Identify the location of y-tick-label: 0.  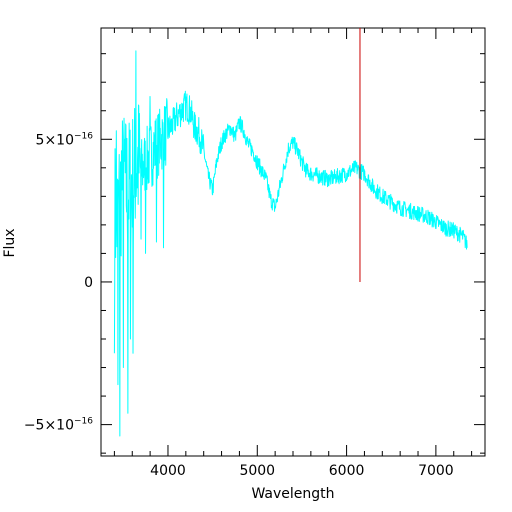
(88, 283).